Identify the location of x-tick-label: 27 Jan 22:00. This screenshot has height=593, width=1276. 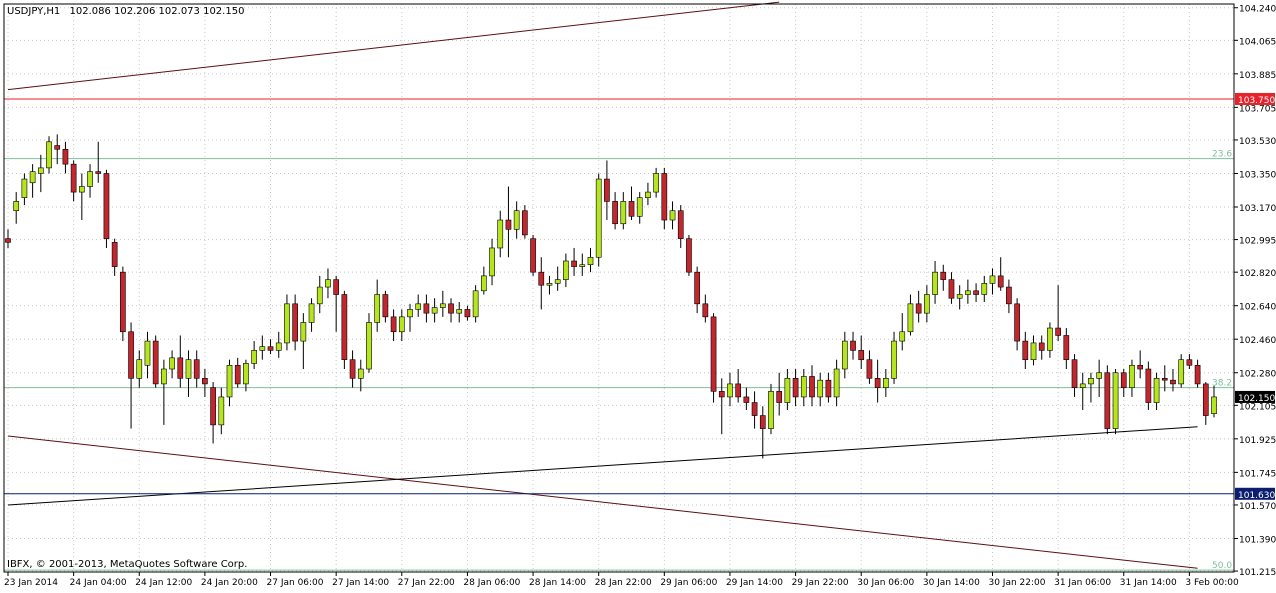
(426, 583).